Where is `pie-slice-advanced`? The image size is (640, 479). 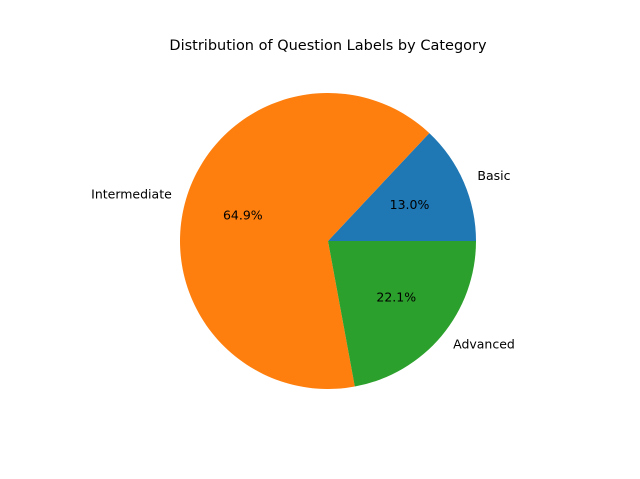
pie-slice-advanced is located at coordinates (402, 314).